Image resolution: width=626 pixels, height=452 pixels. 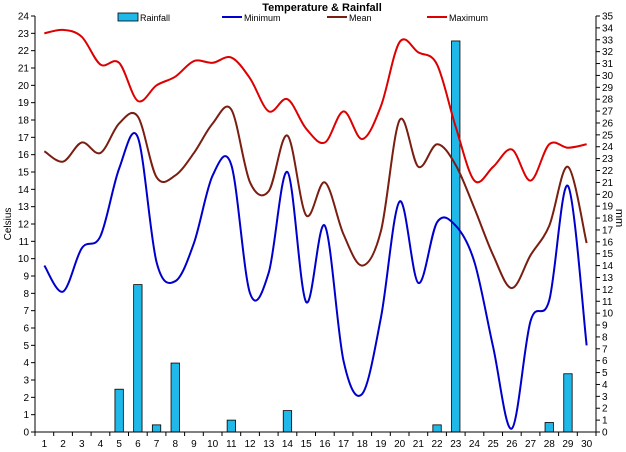 What do you see at coordinates (26, 363) in the screenshot?
I see `y-left-tick-label: 4` at bounding box center [26, 363].